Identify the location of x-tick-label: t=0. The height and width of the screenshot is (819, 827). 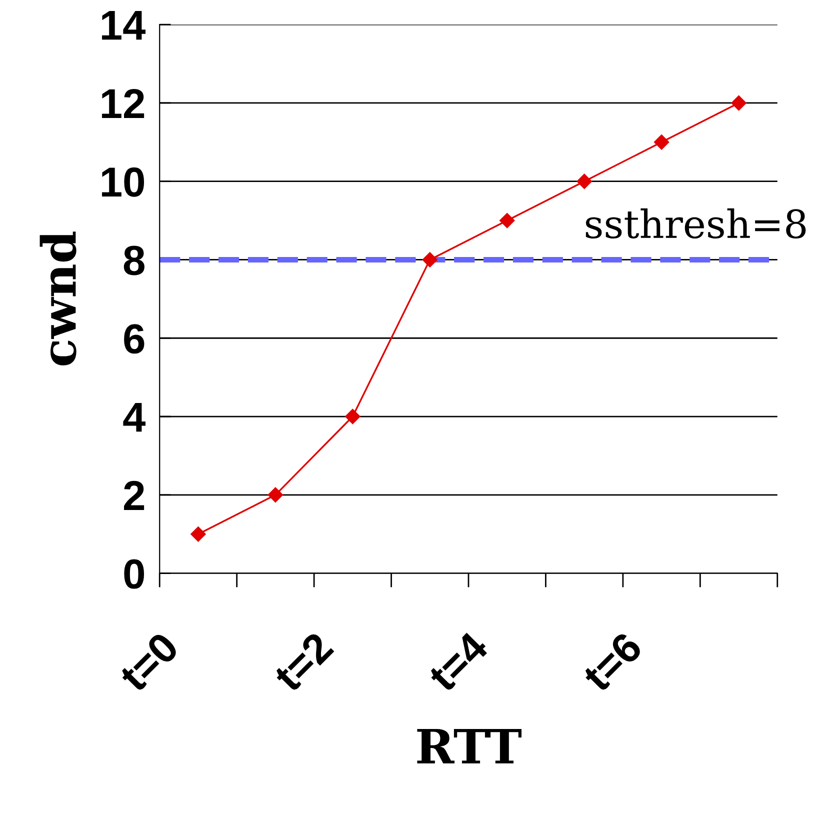
(148, 662).